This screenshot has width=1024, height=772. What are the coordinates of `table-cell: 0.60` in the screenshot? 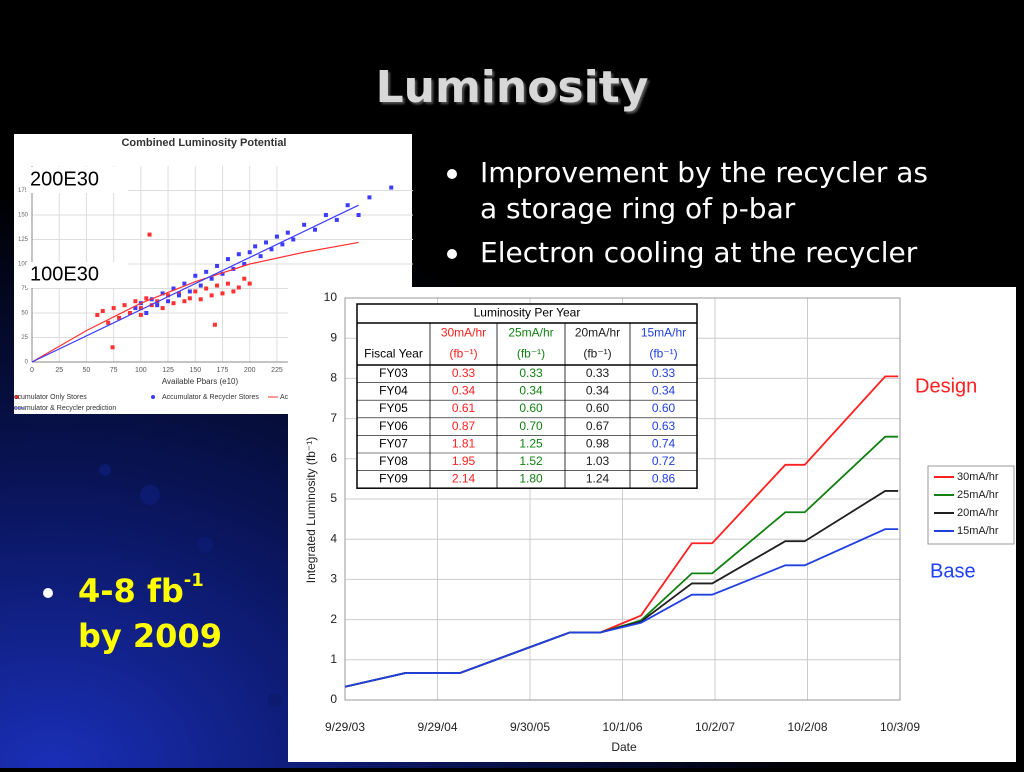 It's located at (531, 408).